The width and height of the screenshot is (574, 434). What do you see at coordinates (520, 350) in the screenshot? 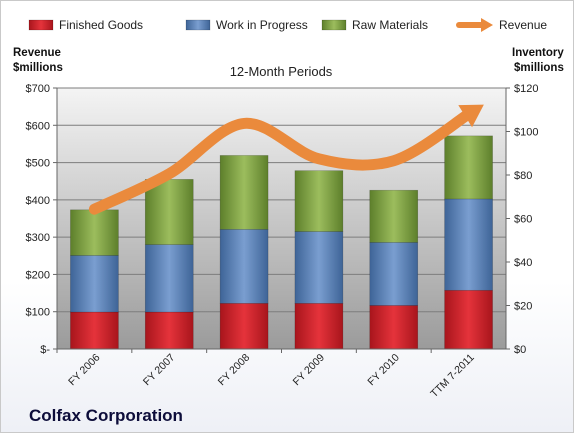
I see `right-tick-label: $0` at bounding box center [520, 350].